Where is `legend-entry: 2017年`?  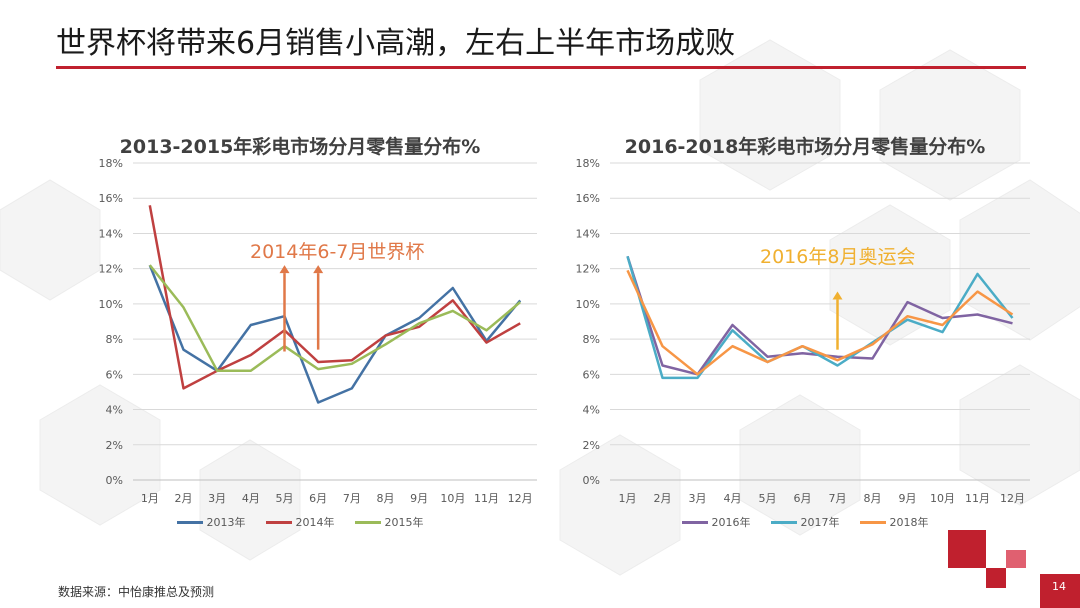 legend-entry: 2017年 is located at coordinates (805, 522).